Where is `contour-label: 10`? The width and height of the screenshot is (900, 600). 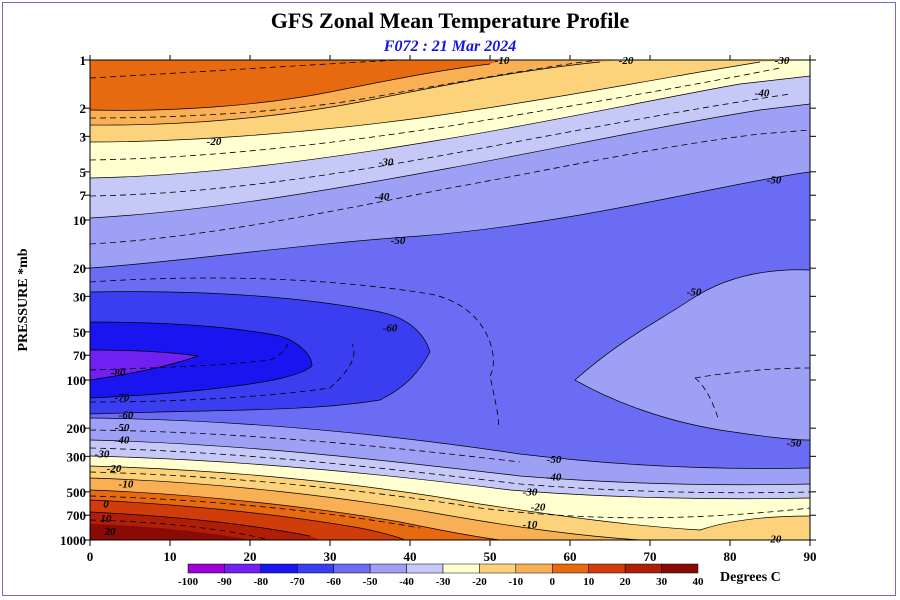 contour-label: 10 is located at coordinates (107, 519).